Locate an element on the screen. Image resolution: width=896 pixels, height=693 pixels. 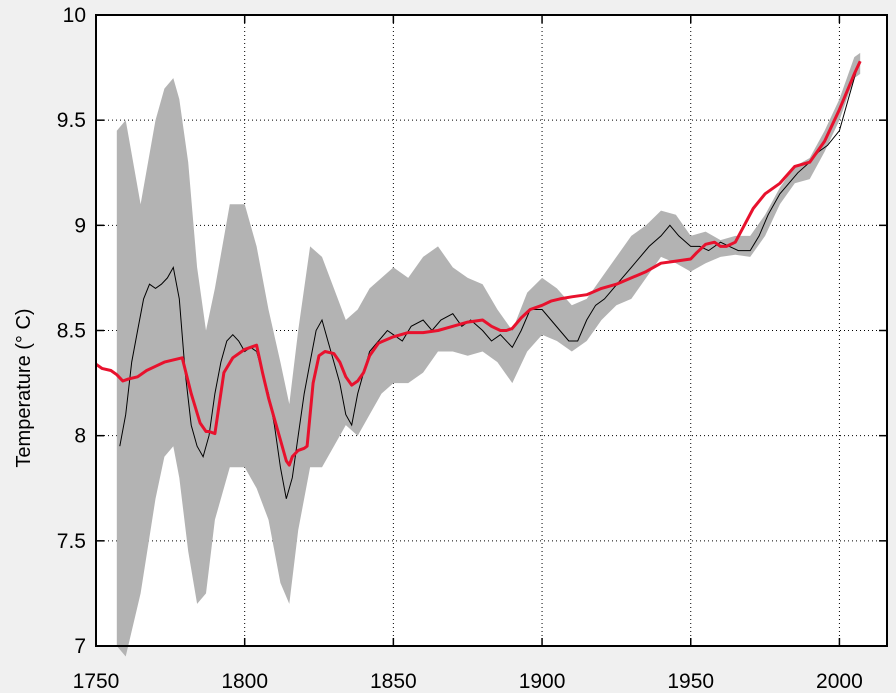
x-tick-label: 1850 is located at coordinates (393, 681).